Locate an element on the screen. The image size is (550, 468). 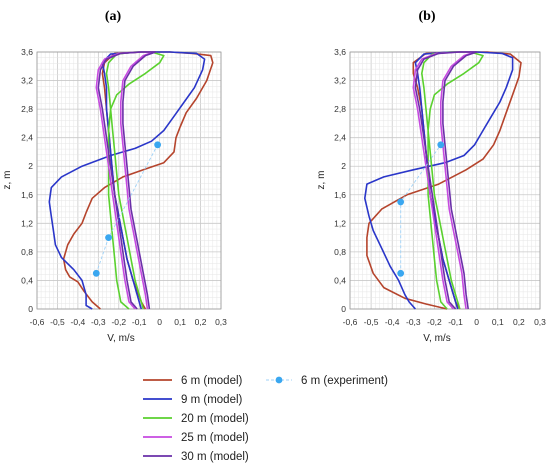
panel-label: (a) is located at coordinates (113, 16).